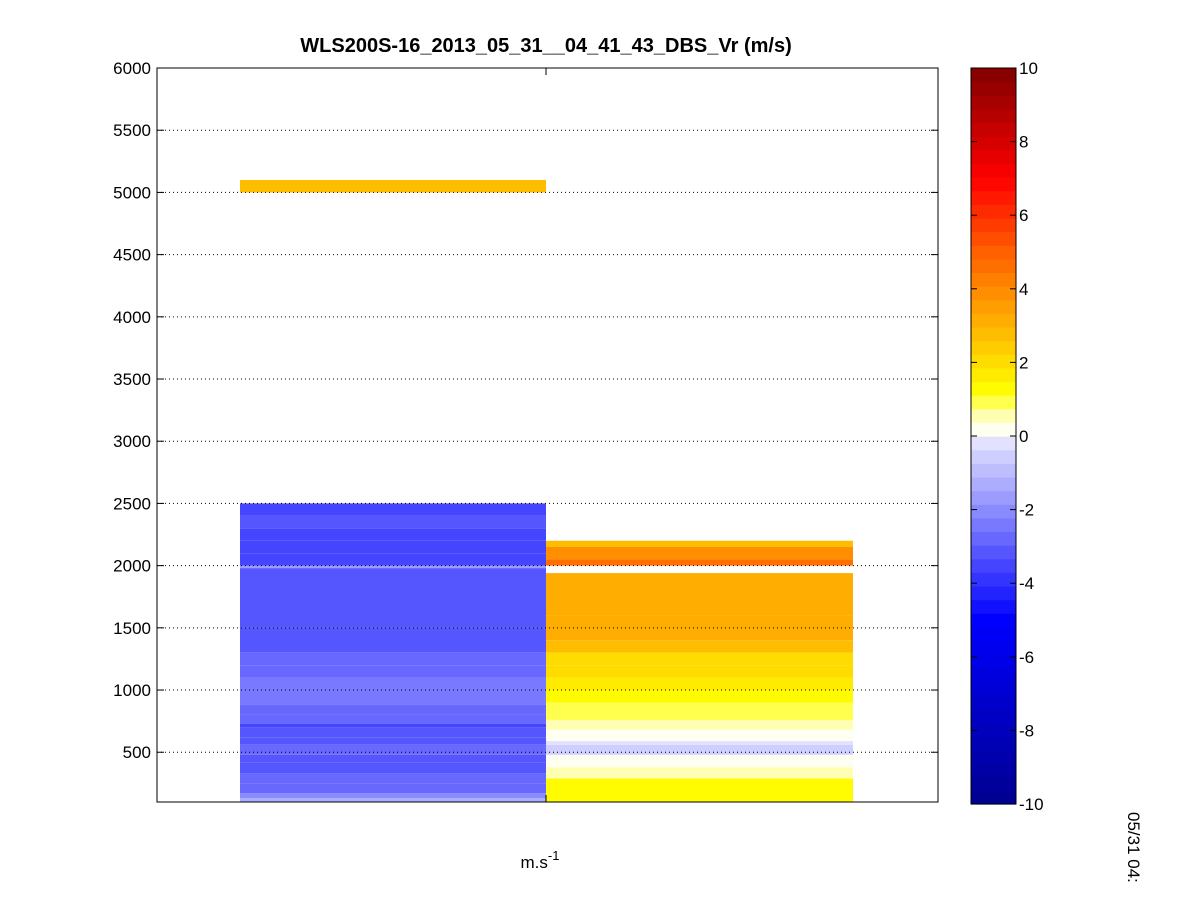 The width and height of the screenshot is (1201, 901). What do you see at coordinates (1026, 583) in the screenshot?
I see `colorbar-tick-label--4: -4` at bounding box center [1026, 583].